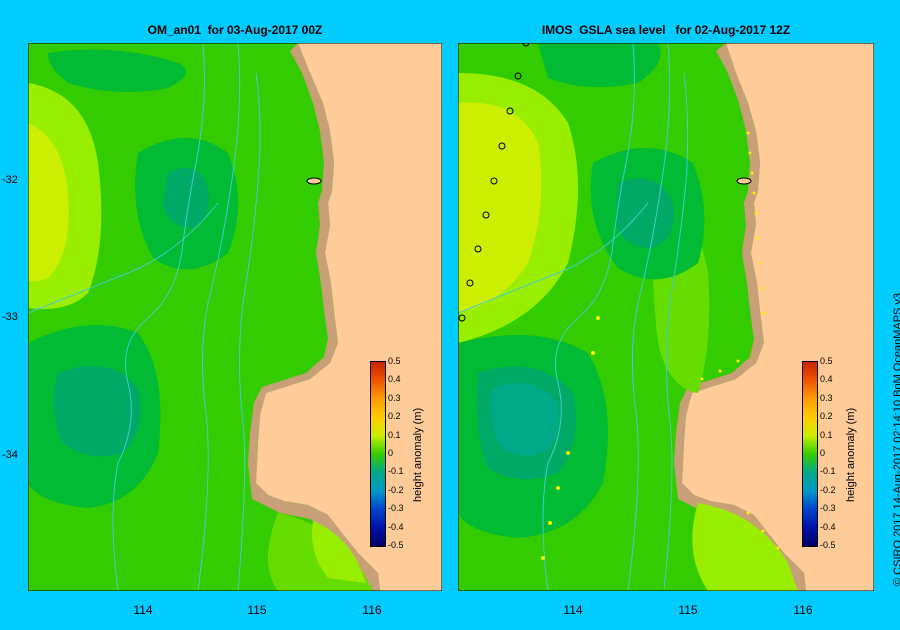  I want to click on lat-label-33: -33, so click(10, 317).